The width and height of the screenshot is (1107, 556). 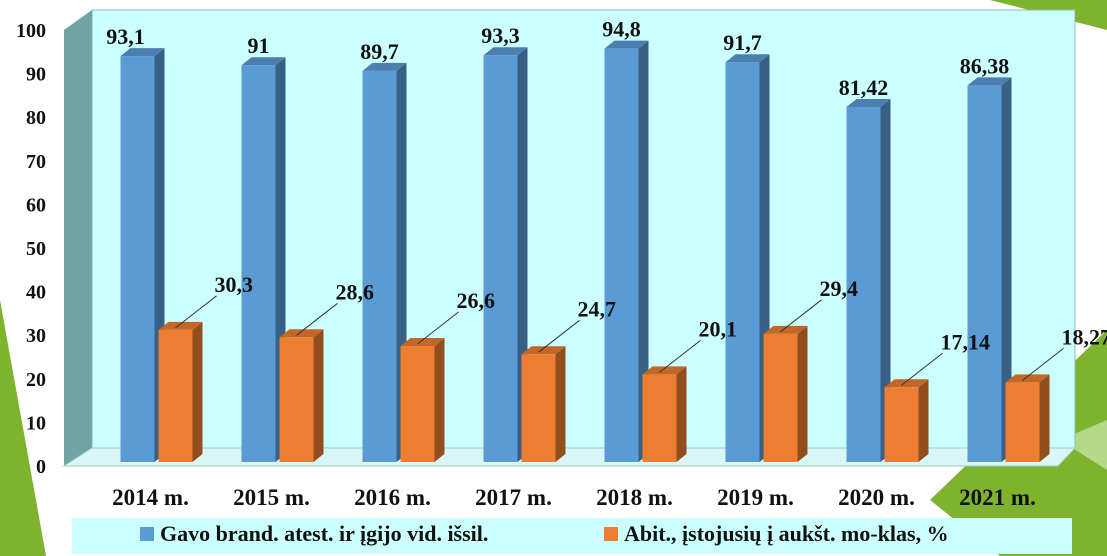 What do you see at coordinates (36, 336) in the screenshot?
I see `y-tick-label: 30` at bounding box center [36, 336].